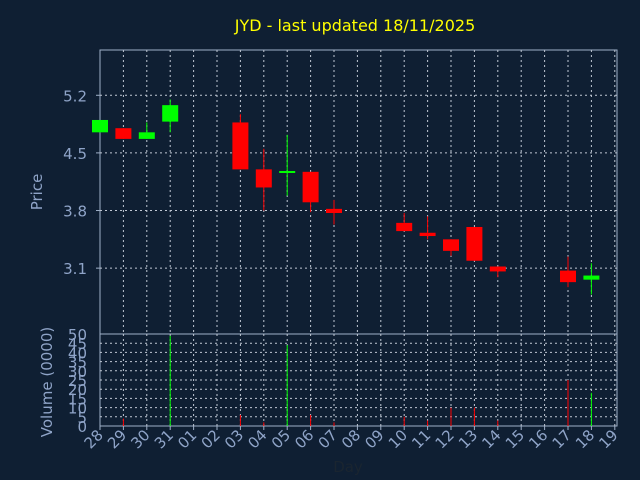 Image resolution: width=640 pixels, height=480 pixels. I want to click on volume-tick-label: 35, so click(77, 363).